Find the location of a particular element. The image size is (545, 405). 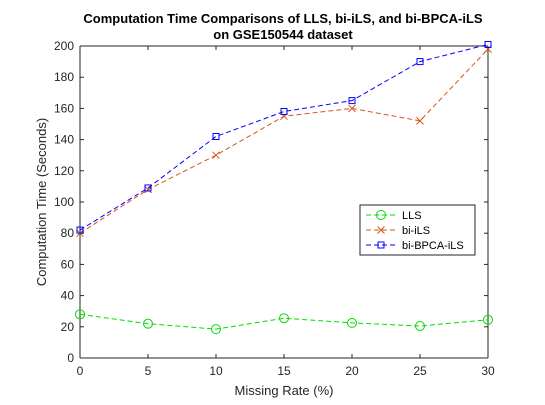

y-tick-label: 60 is located at coordinates (68, 264).